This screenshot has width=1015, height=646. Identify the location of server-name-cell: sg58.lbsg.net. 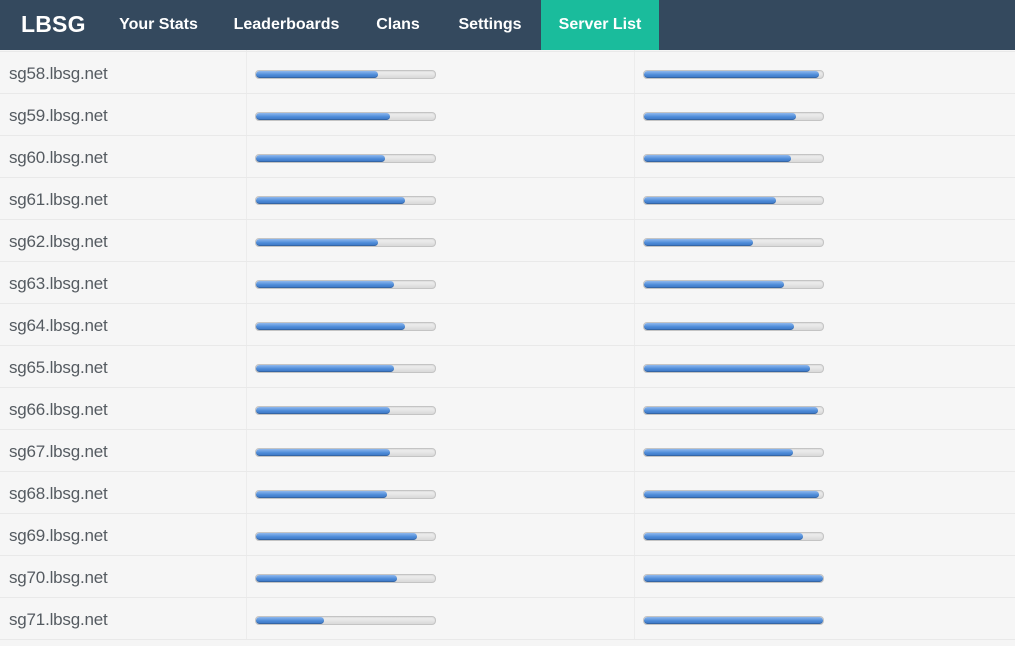
(123, 72).